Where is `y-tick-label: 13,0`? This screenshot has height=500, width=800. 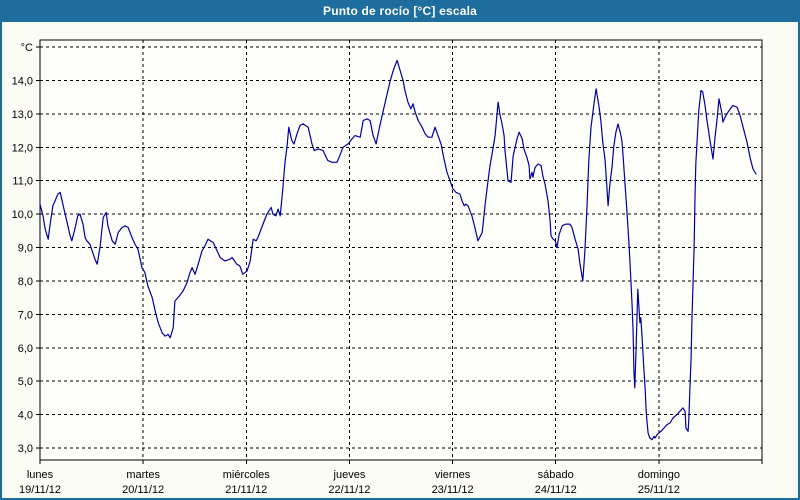 y-tick-label: 13,0 is located at coordinates (22, 115).